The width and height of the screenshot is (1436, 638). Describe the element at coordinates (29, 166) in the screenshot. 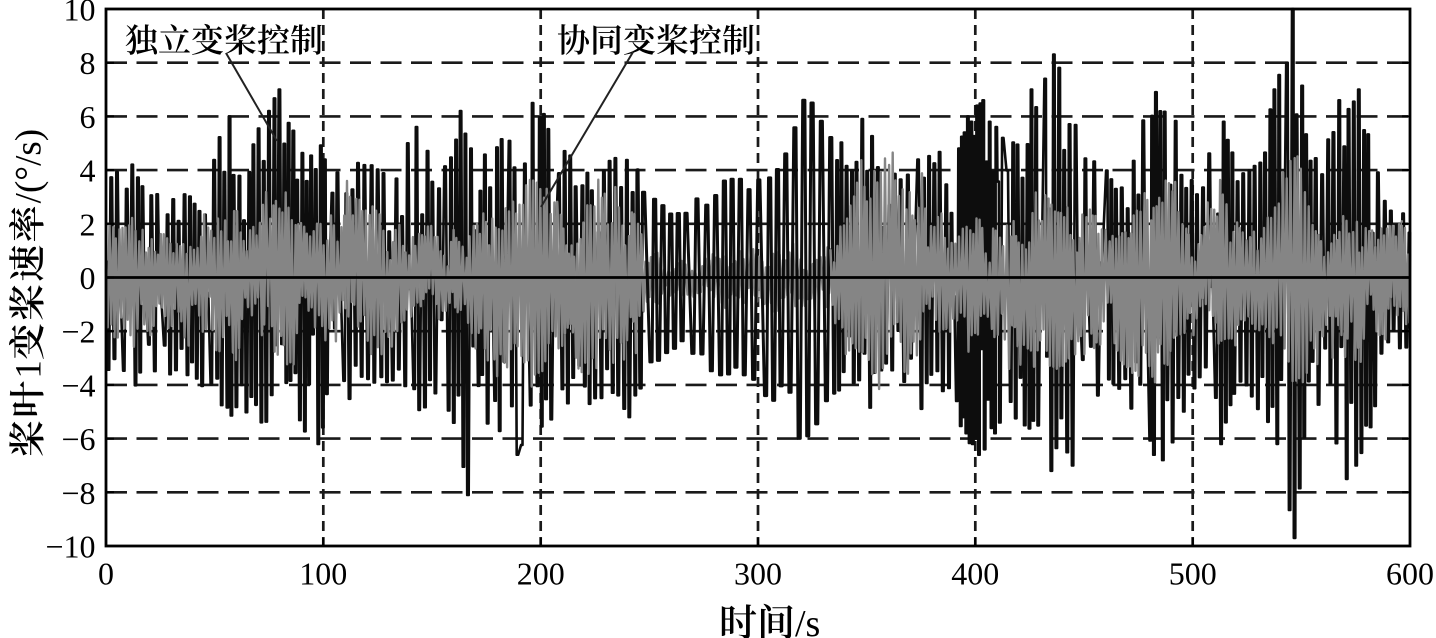

I see `svg-text: /(°/s)` at that location.